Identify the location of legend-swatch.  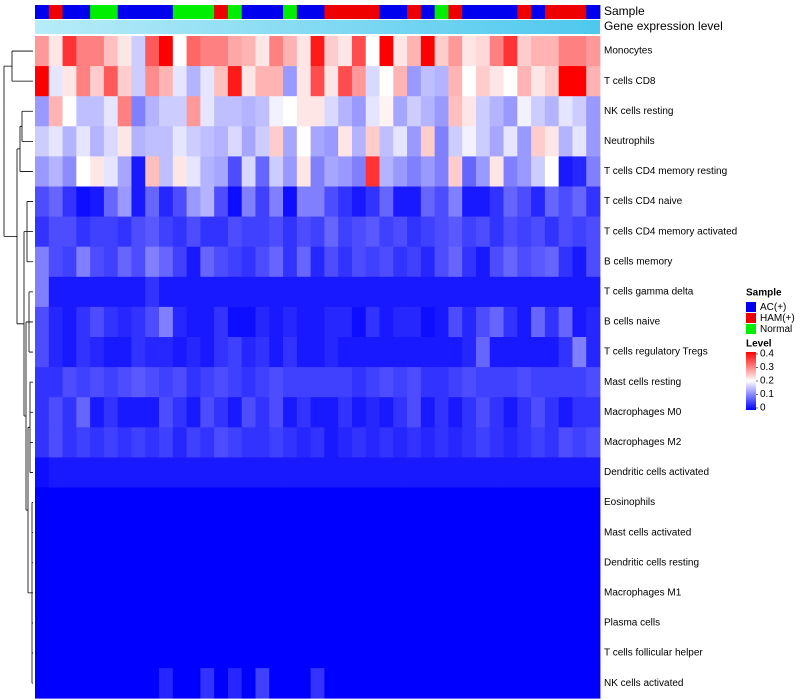
(751, 318).